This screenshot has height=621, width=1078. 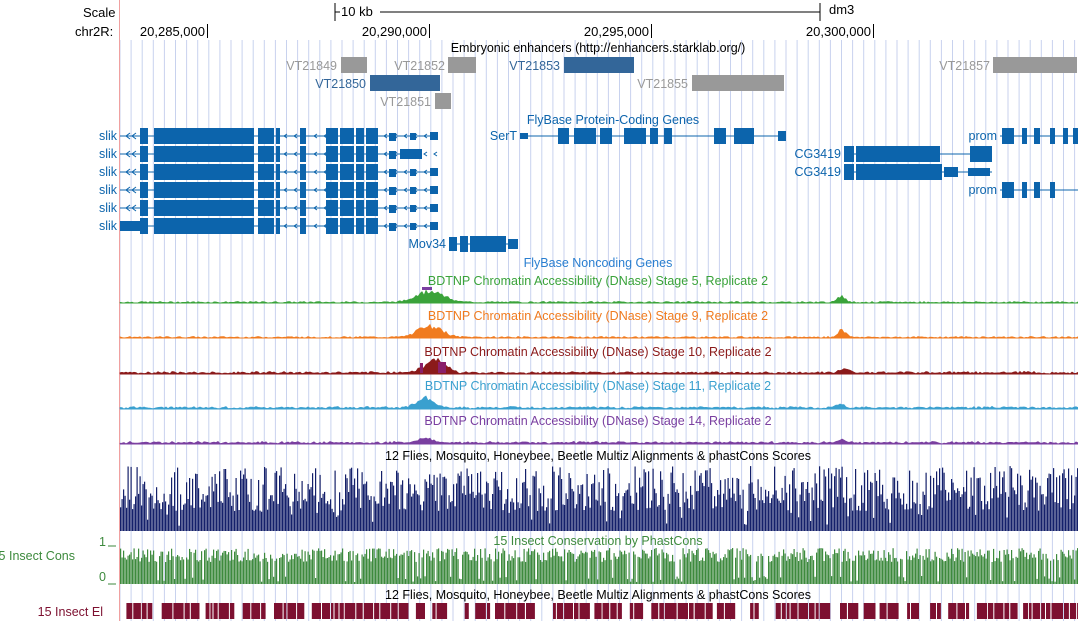 I want to click on enhancer-label: VT21849, so click(x=311, y=66).